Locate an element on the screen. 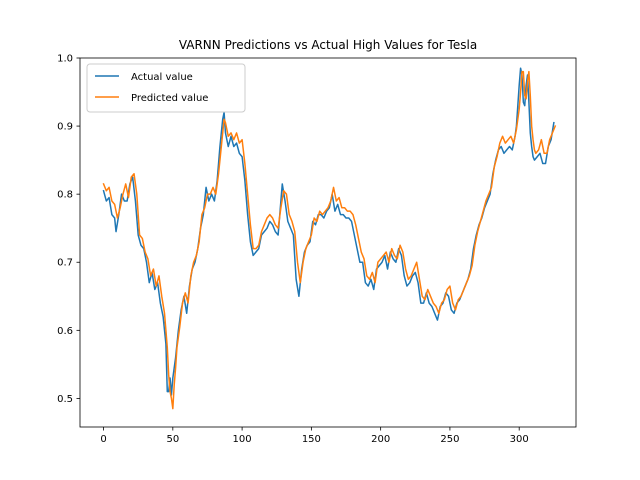 Image resolution: width=640 pixels, height=480 pixels. y-tick-label: 0.5 is located at coordinates (65, 399).